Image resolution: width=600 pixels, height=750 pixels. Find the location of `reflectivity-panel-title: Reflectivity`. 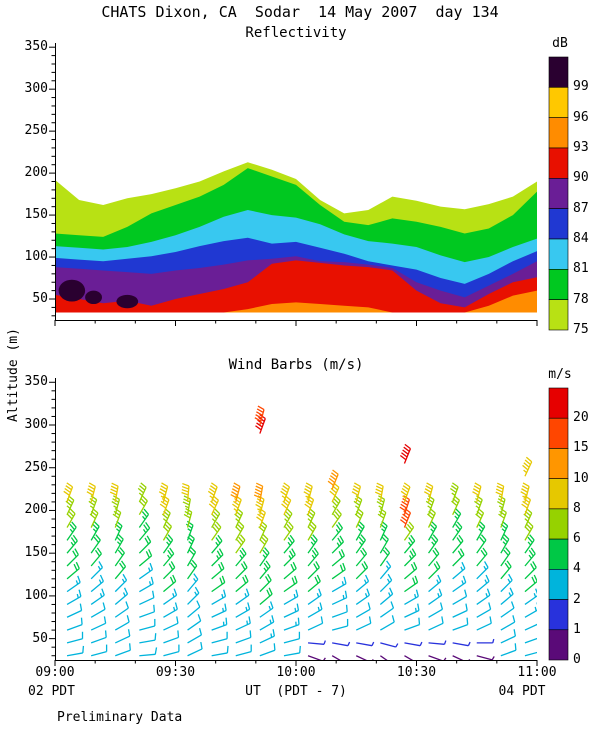

reflectivity-panel-title: Reflectivity is located at coordinates (296, 33).